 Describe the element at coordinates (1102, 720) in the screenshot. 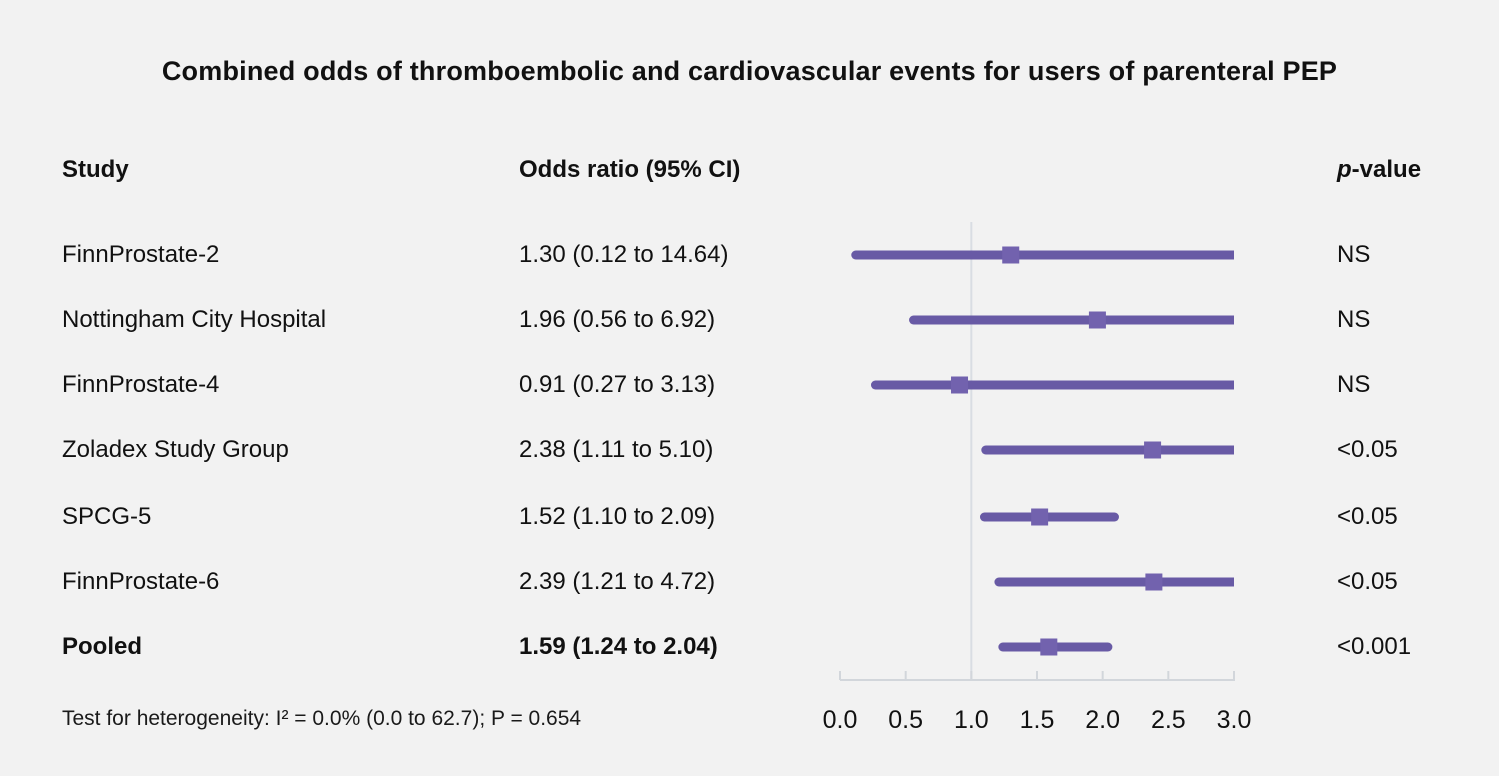

I see `axis-tick-label: 2.0` at that location.